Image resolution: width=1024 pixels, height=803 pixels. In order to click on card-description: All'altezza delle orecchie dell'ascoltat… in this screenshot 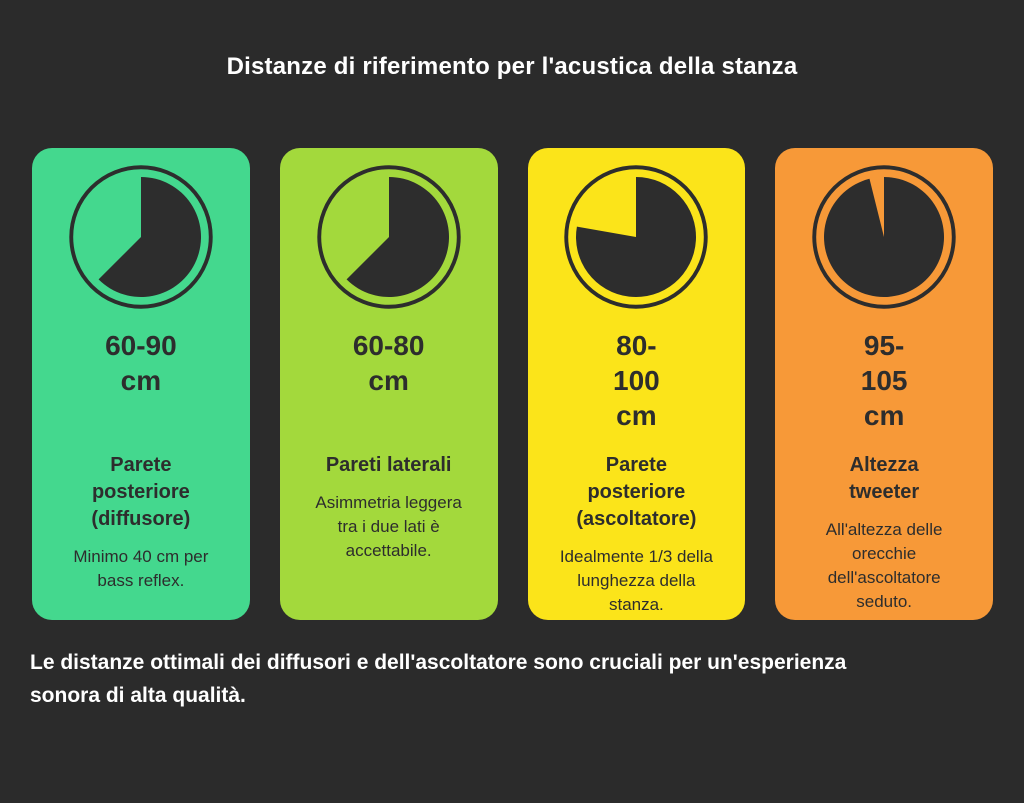, I will do `click(884, 565)`.